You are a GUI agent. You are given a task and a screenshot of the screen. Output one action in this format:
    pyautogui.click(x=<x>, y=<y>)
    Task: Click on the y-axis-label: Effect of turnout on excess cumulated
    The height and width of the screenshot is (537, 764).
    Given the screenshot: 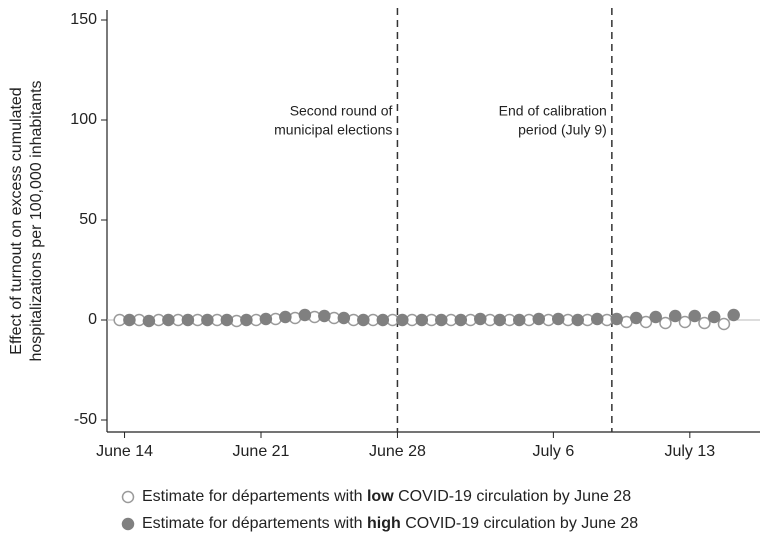 What is the action you would take?
    pyautogui.click(x=16, y=220)
    